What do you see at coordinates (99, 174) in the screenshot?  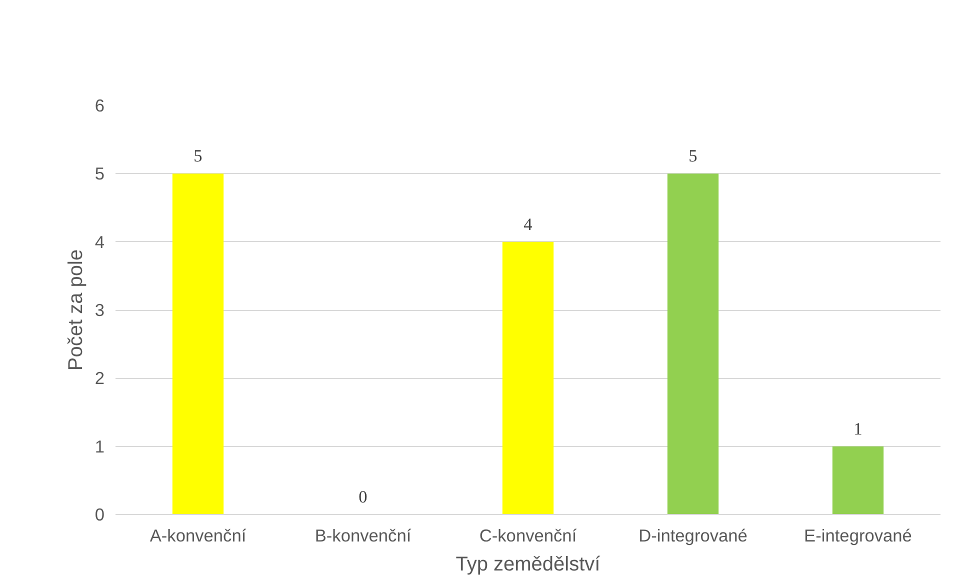 I see `y-tick-label: 5` at bounding box center [99, 174].